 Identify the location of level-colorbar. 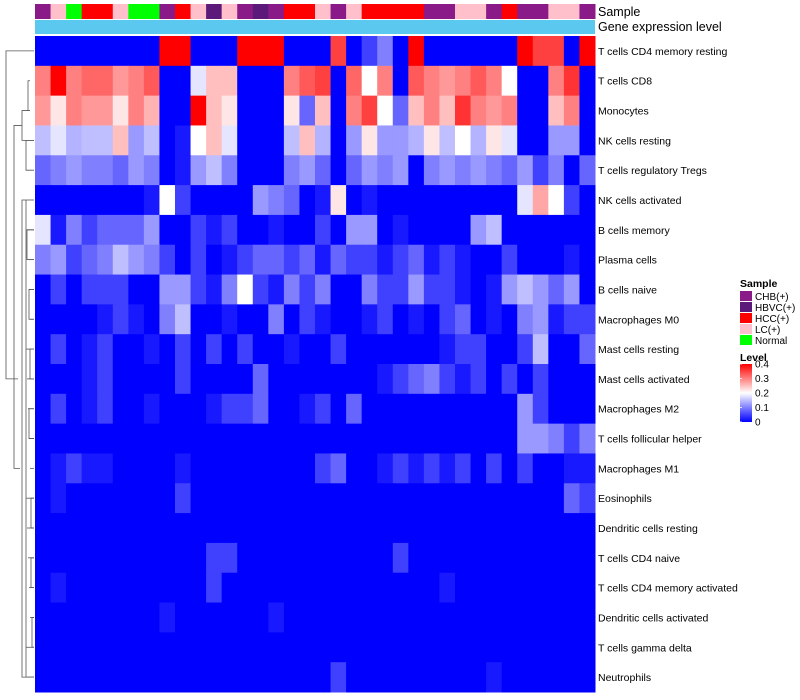
(746, 393).